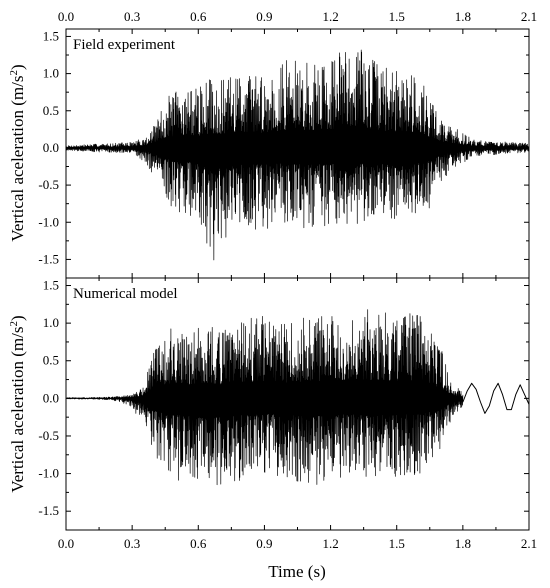 Image resolution: width=550 pixels, height=588 pixels. I want to click on x-tick-label-bottom: 1.8, so click(463, 543).